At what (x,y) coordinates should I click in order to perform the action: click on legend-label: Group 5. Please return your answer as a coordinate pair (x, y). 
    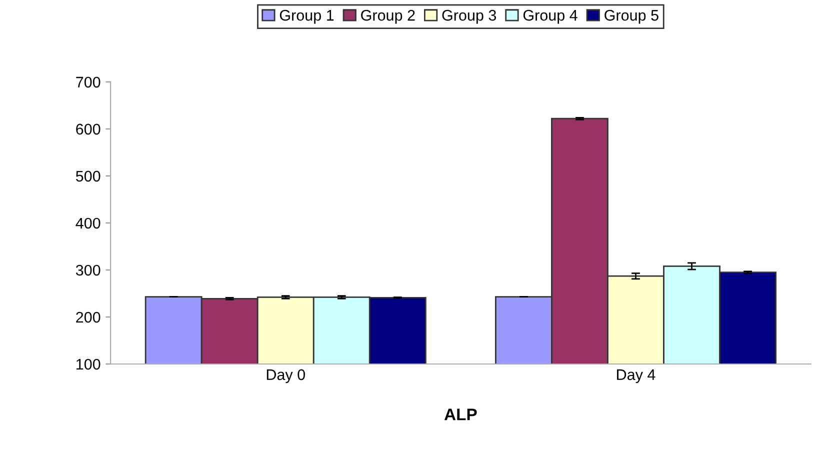
    Looking at the image, I should click on (631, 17).